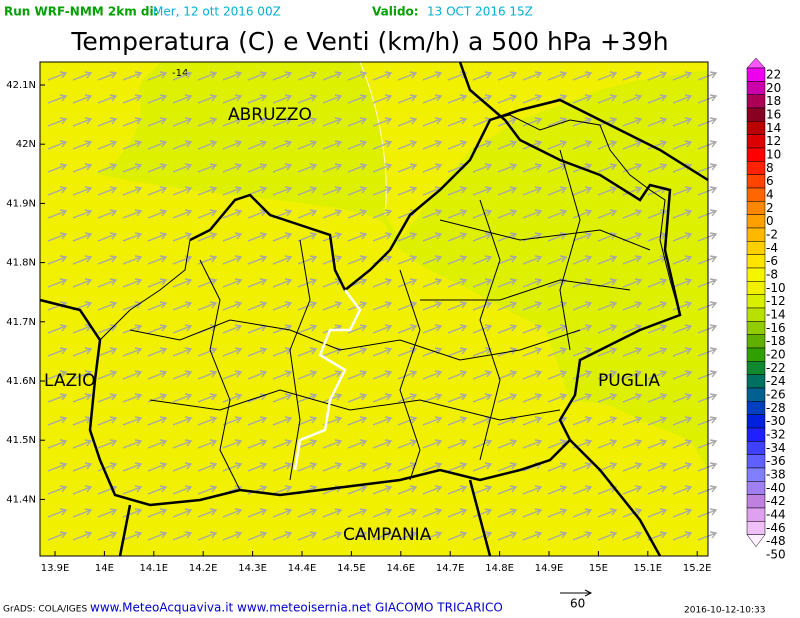 The width and height of the screenshot is (800, 618). What do you see at coordinates (725, 611) in the screenshot?
I see `timestamp: 2016-10-12-10:33` at bounding box center [725, 611].